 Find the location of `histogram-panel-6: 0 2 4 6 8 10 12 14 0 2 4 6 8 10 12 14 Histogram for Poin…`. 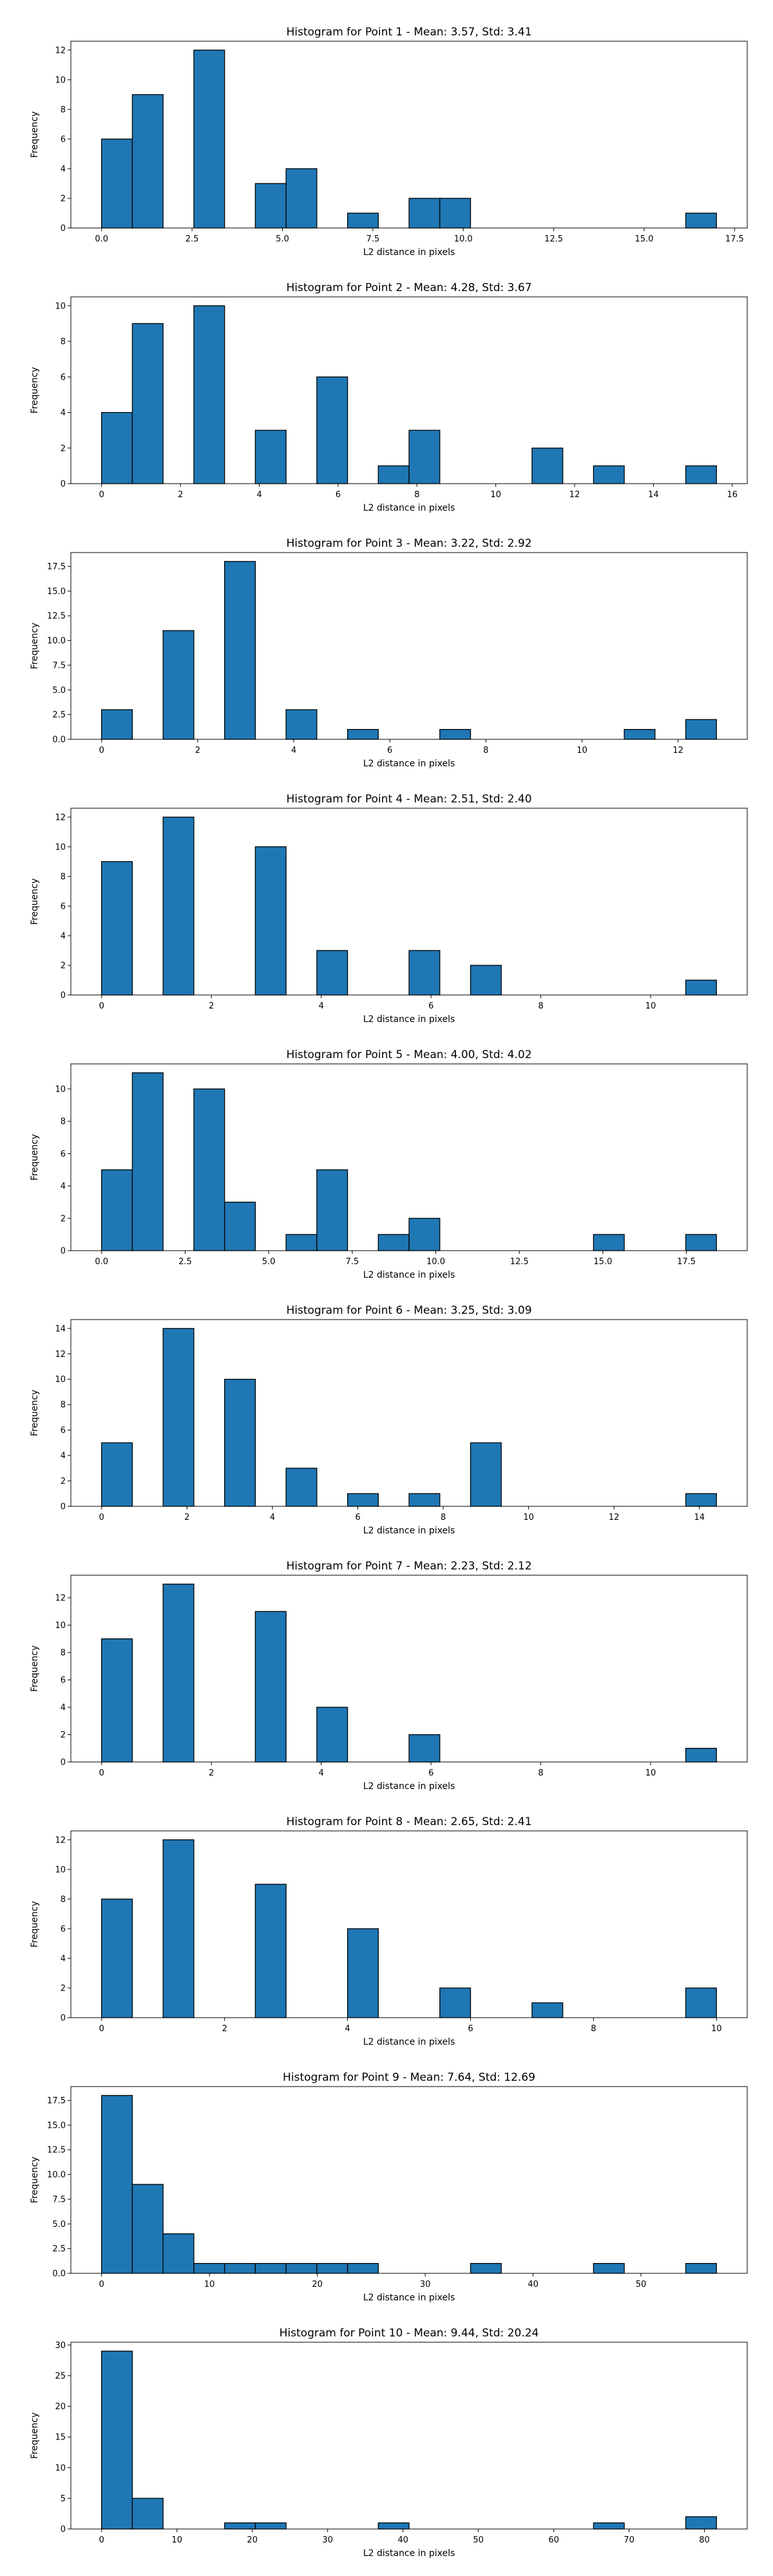

histogram-panel-6: 0 2 4 6 8 10 12 14 0 2 4 6 8 10 12 14 Histogram for Poin… is located at coordinates (389, 1420).